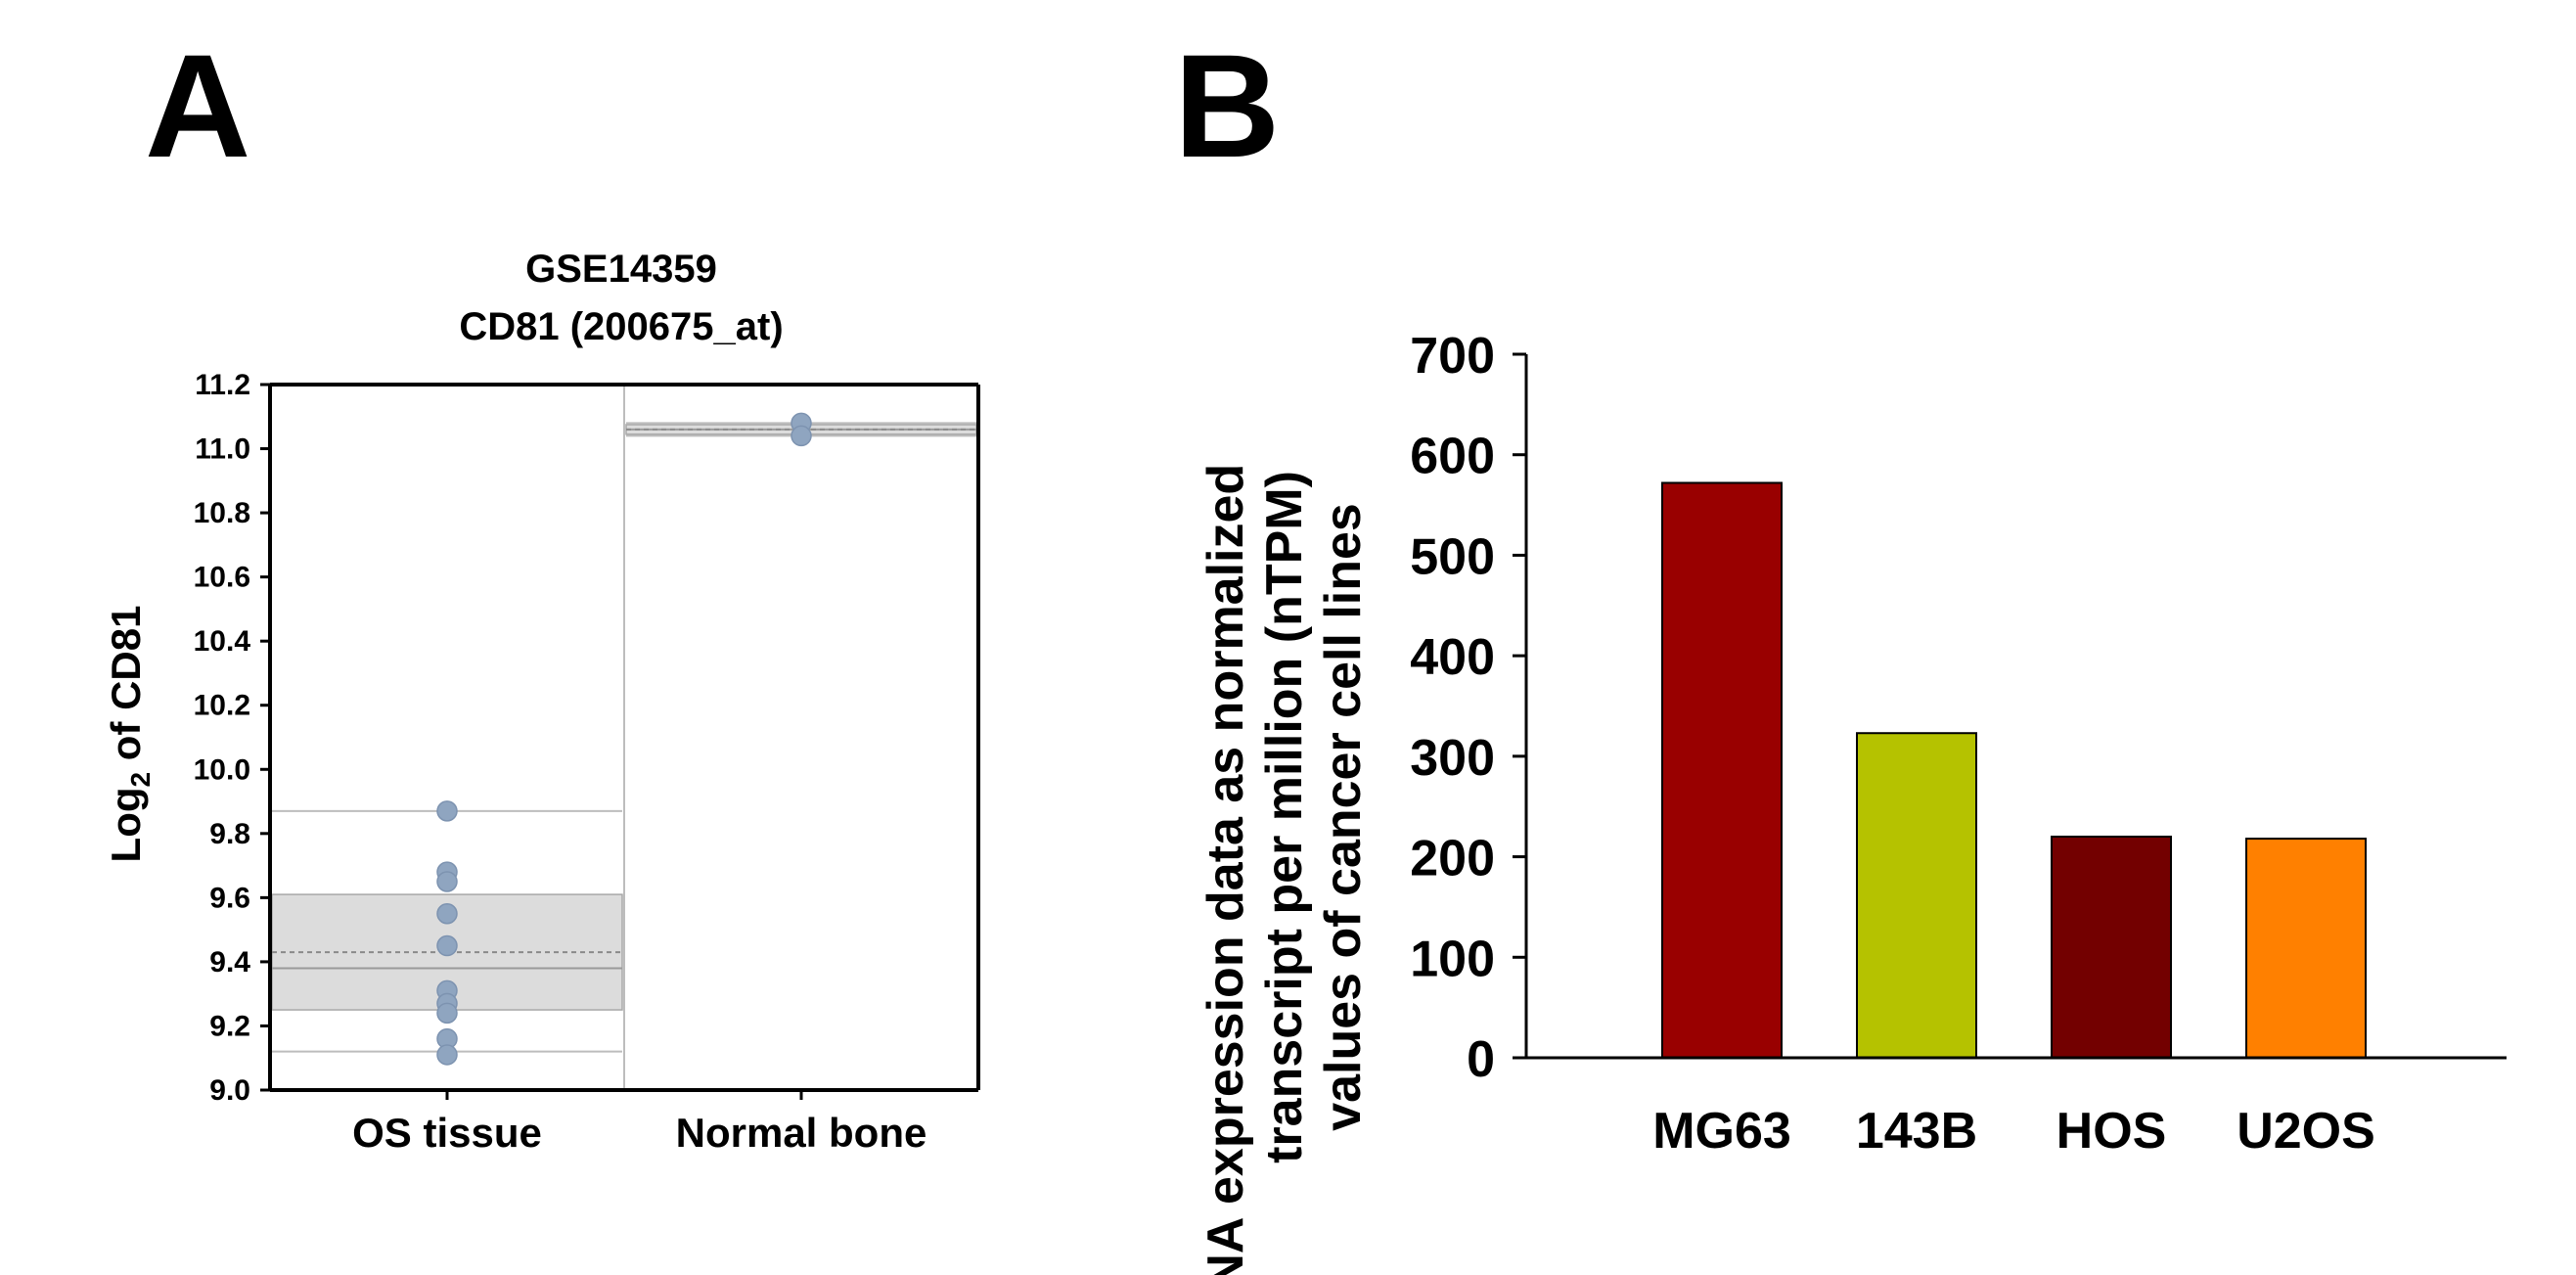  Describe the element at coordinates (1452, 658) in the screenshot. I see `chart-b-ytick-label-4: 400` at that location.